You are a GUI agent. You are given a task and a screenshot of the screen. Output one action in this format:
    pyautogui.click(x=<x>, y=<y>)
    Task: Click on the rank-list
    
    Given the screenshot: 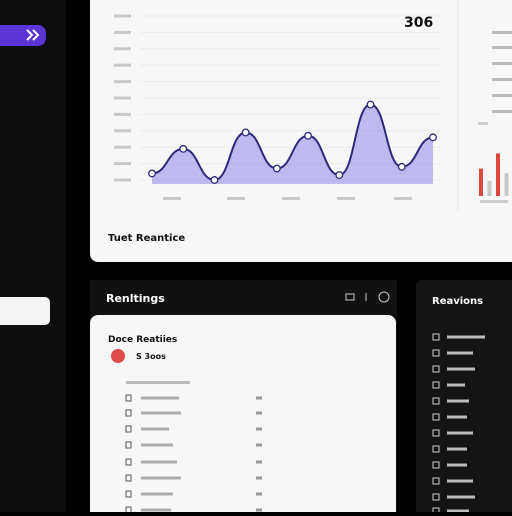 What is the action you would take?
    pyautogui.click(x=193, y=454)
    